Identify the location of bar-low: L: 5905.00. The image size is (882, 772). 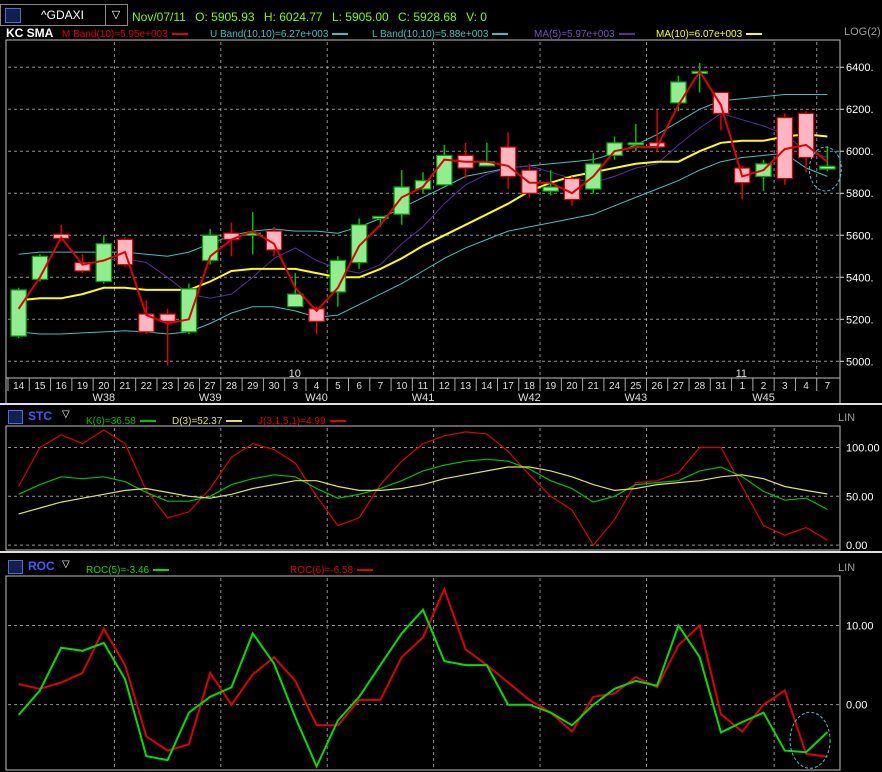
(360, 17).